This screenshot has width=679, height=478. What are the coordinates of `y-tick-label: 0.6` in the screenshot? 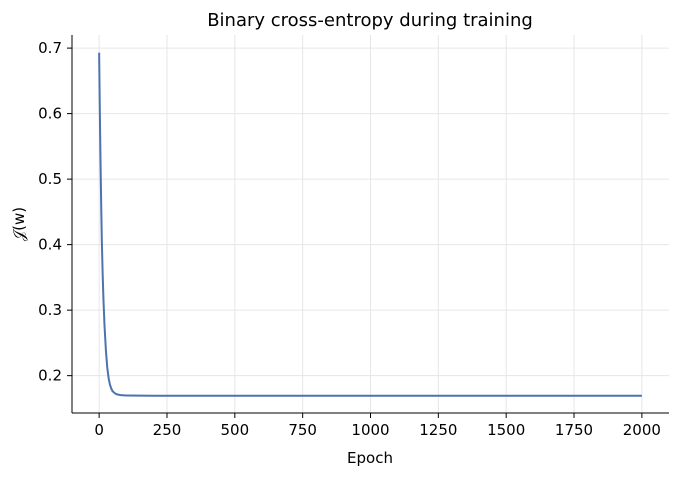 It's located at (50, 114).